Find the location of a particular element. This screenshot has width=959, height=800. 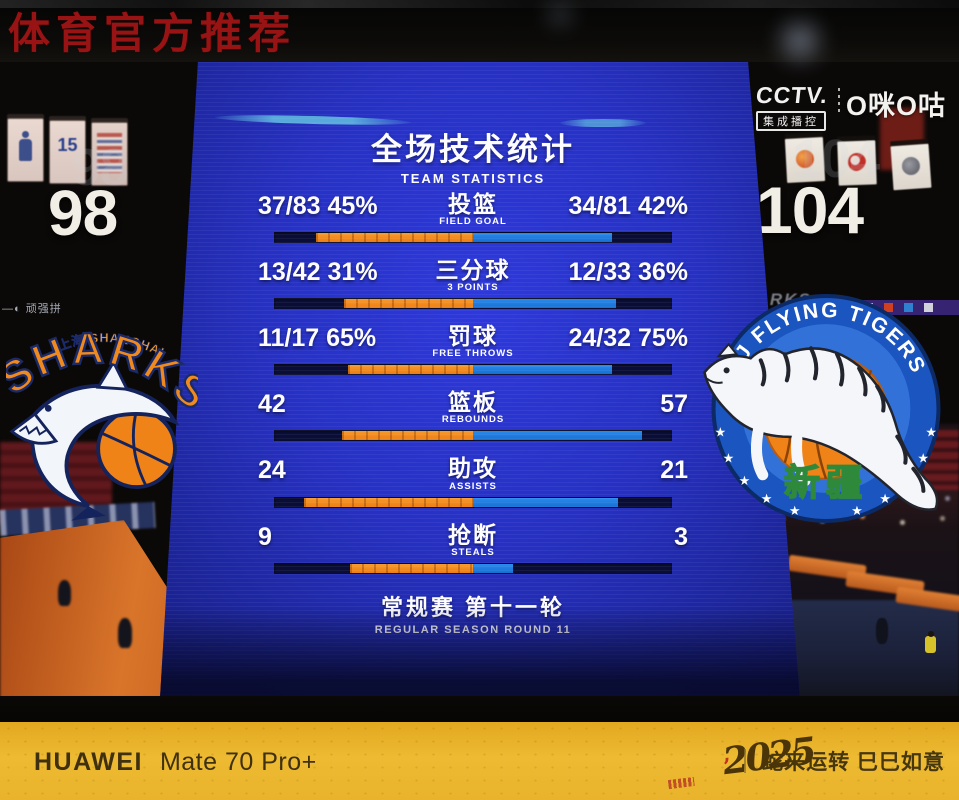

stat-row: 37/83 45% 投篮 FIELD GOAL 34/81 42% is located at coordinates (473, 218).